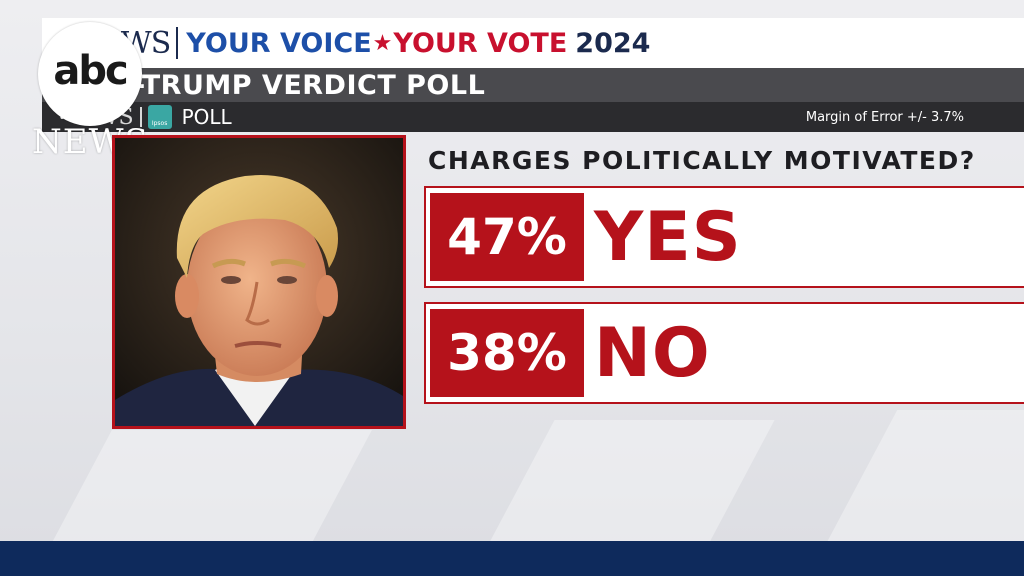 The height and width of the screenshot is (576, 1024). I want to click on poll-title-bar: -TRUMP VERDICT POLL, so click(533, 85).